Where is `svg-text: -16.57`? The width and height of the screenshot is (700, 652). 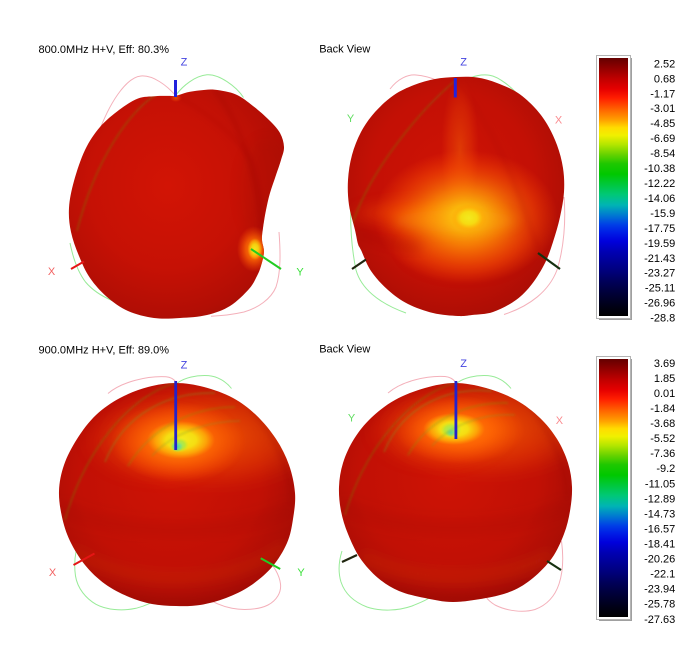
svg-text: -16.57 is located at coordinates (659, 530).